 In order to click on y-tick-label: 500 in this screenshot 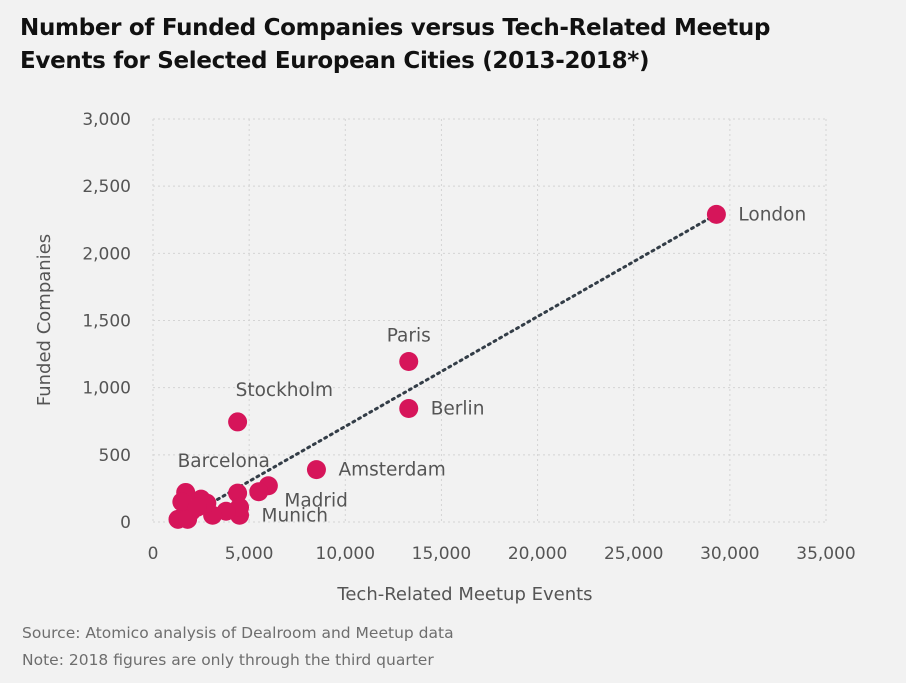, I will do `click(115, 456)`.